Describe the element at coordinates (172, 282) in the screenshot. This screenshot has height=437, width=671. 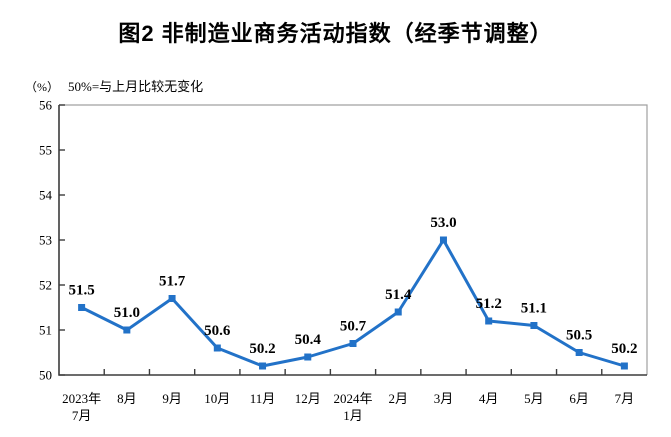
I see `data-point-label: 51.7` at that location.